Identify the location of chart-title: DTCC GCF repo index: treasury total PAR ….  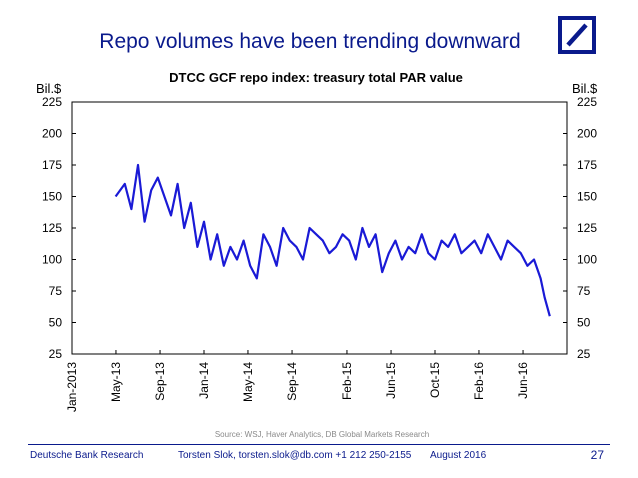
(316, 77).